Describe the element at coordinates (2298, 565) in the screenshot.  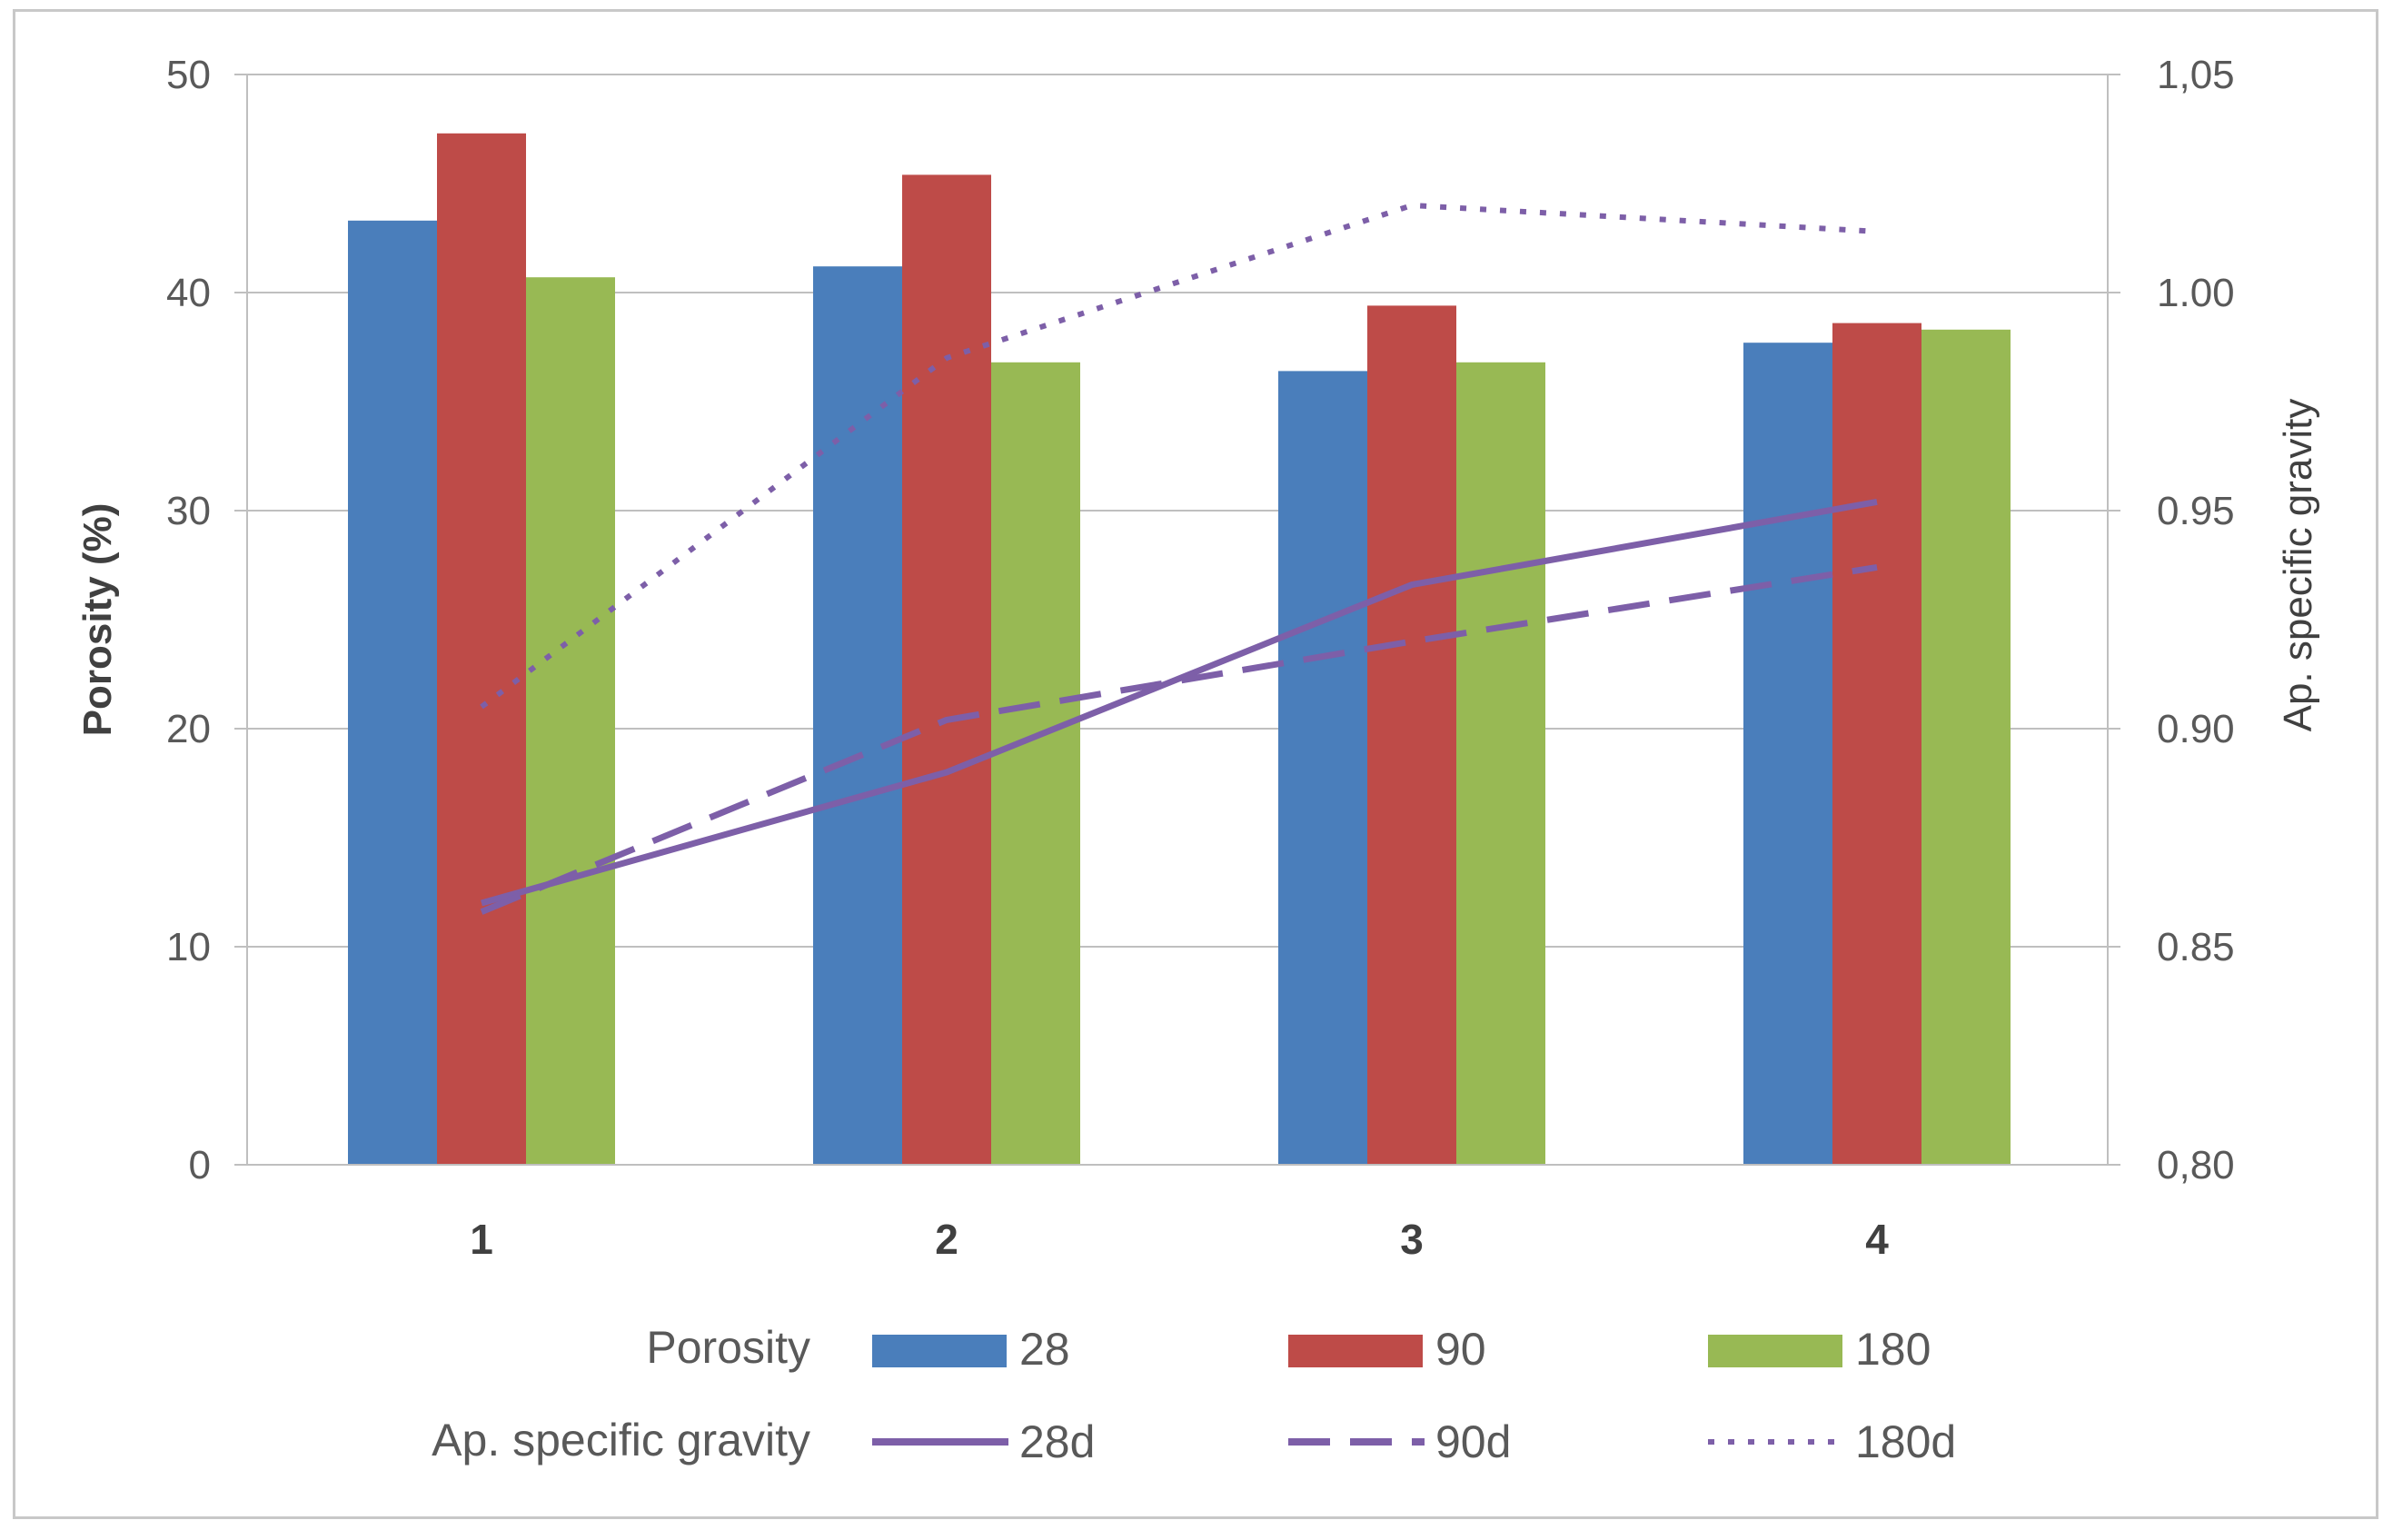
I see `y2-axis-title: Ap. specific gravity` at that location.